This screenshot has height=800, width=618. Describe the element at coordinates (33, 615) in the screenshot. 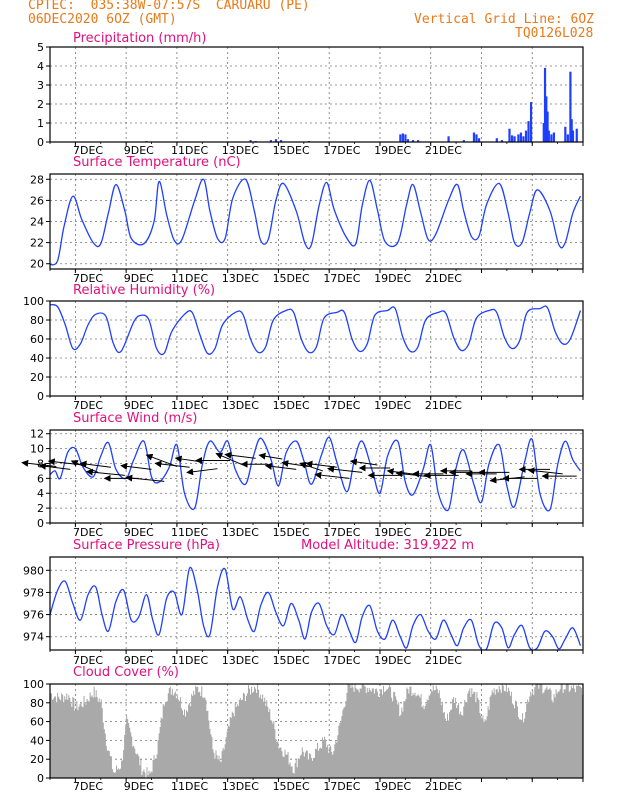

I see `y-tick-label: 976` at that location.